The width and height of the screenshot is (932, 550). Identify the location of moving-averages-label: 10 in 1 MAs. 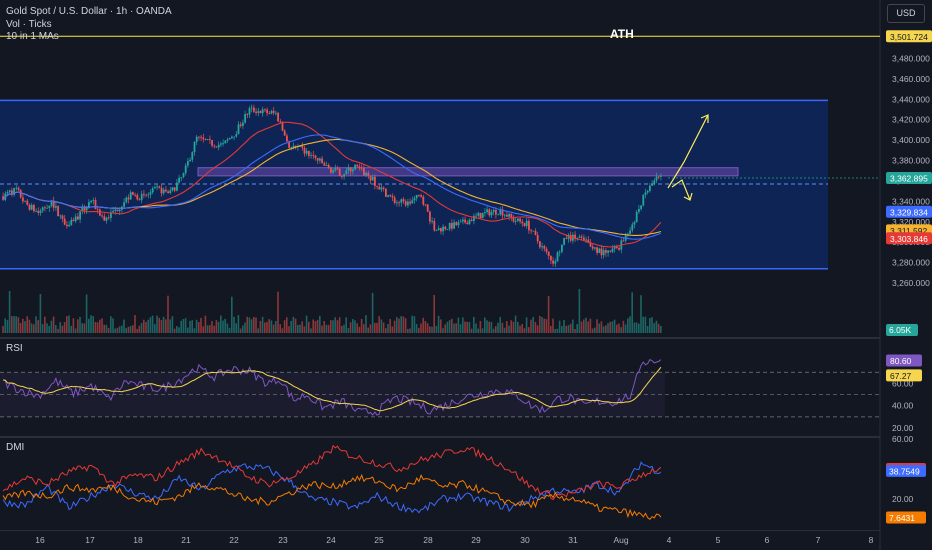
(32, 36).